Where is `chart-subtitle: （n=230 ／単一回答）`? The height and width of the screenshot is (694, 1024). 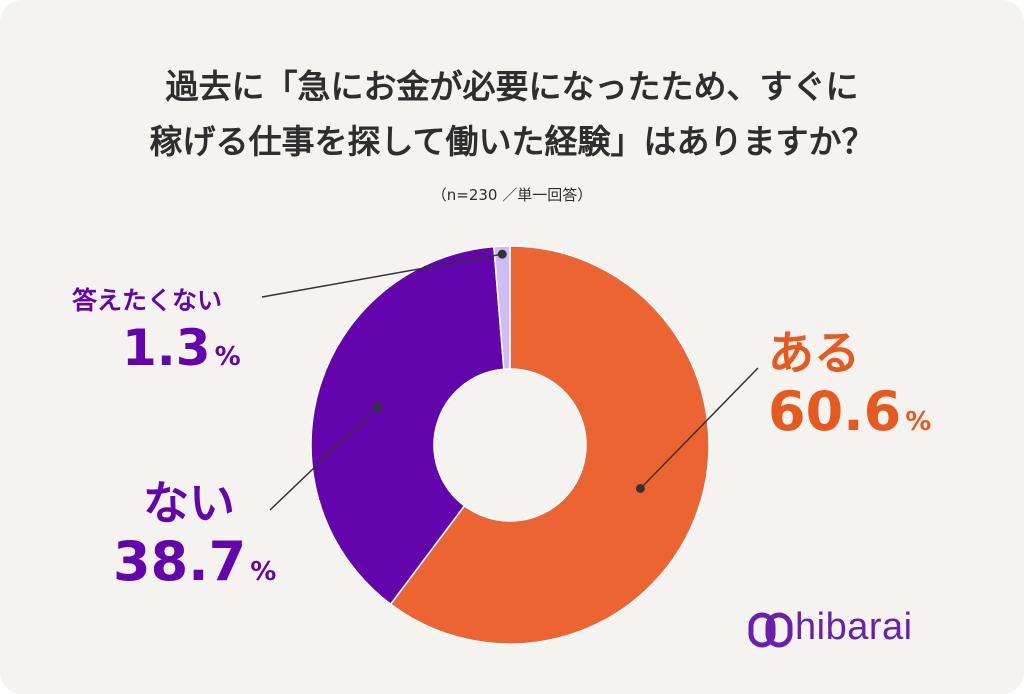 chart-subtitle: （n=230 ／単一回答） is located at coordinates (512, 195).